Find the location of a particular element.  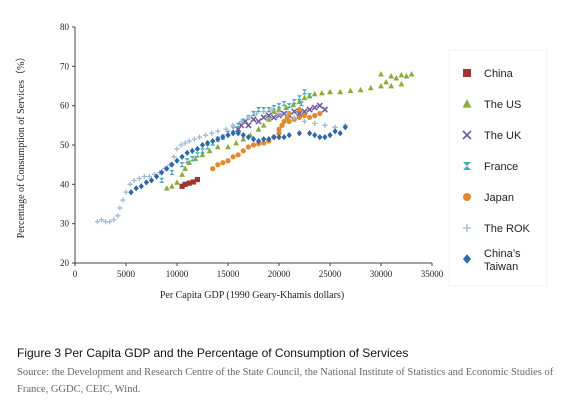

legend-item: France is located at coordinates (490, 167).